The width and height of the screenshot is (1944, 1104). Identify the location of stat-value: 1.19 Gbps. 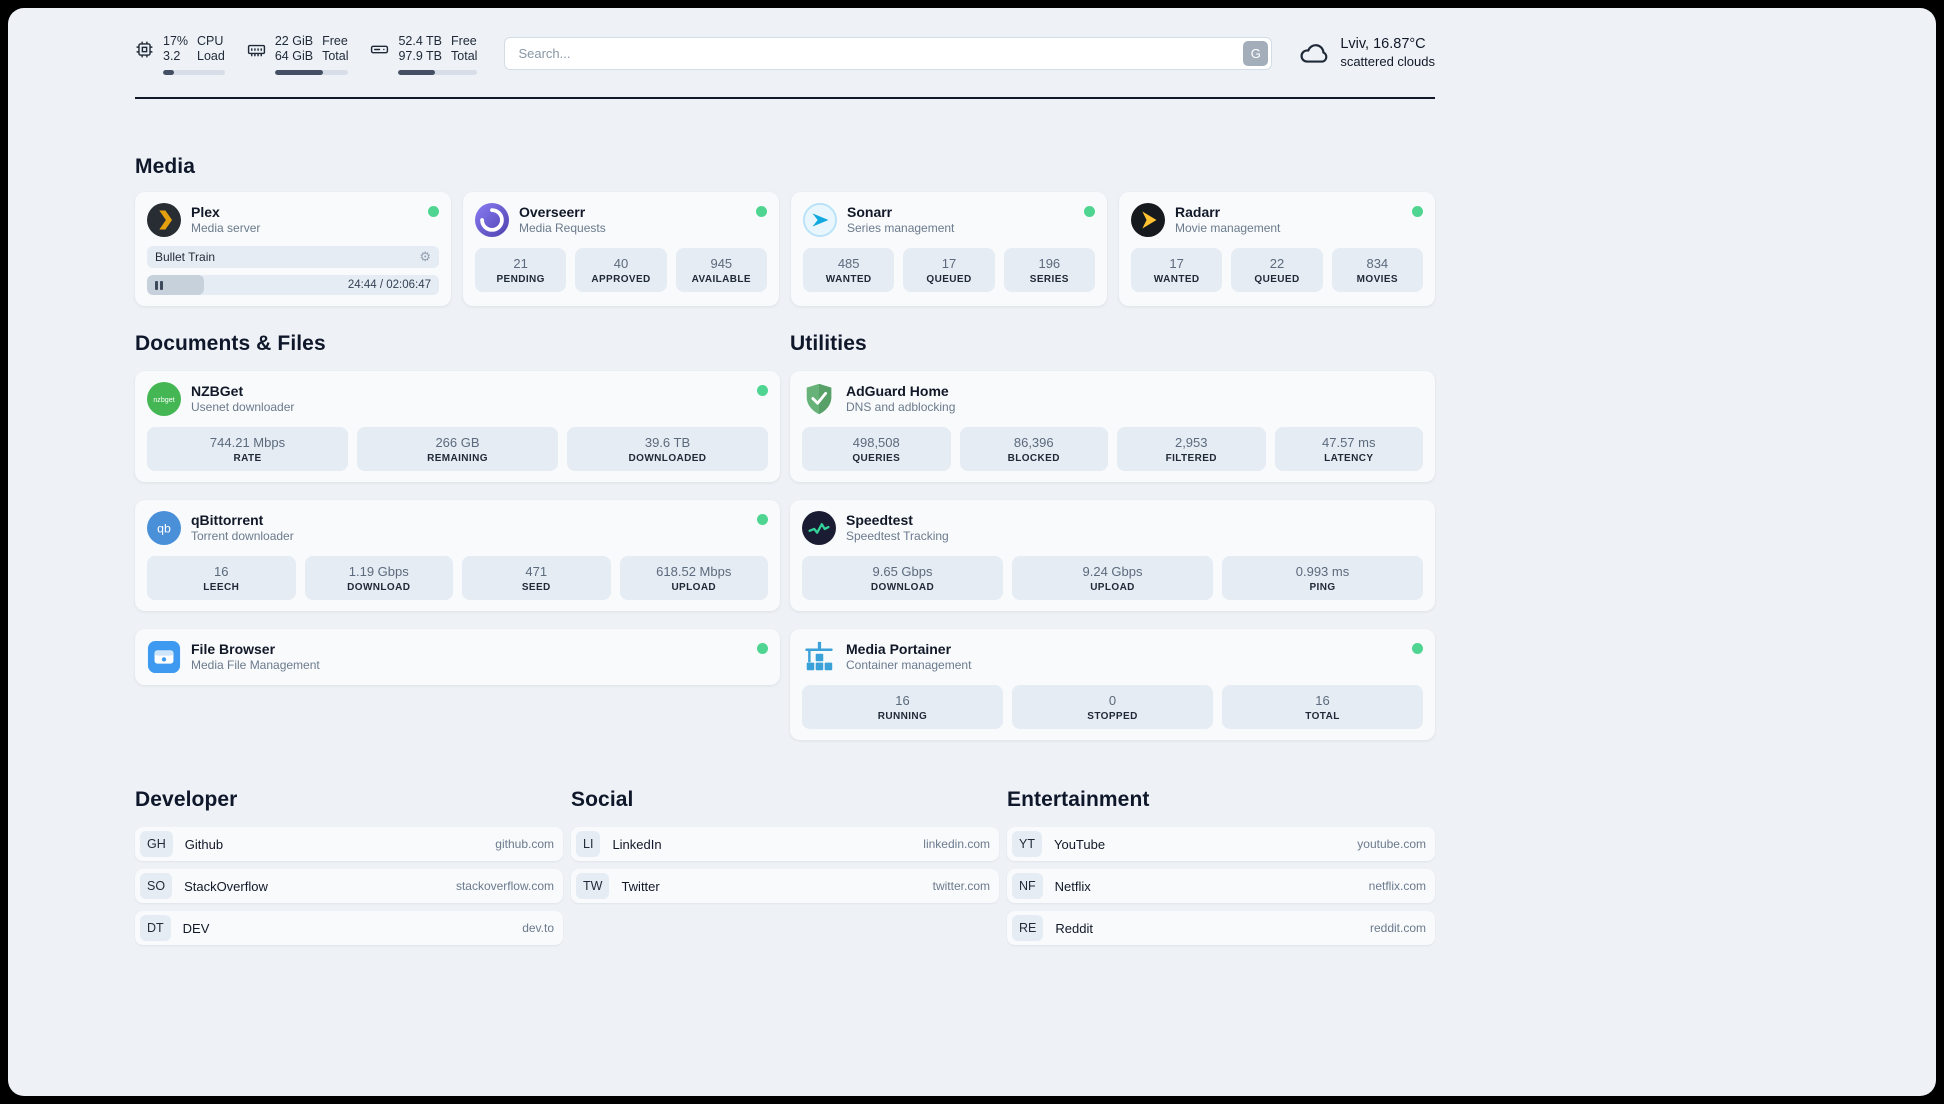
(378, 572).